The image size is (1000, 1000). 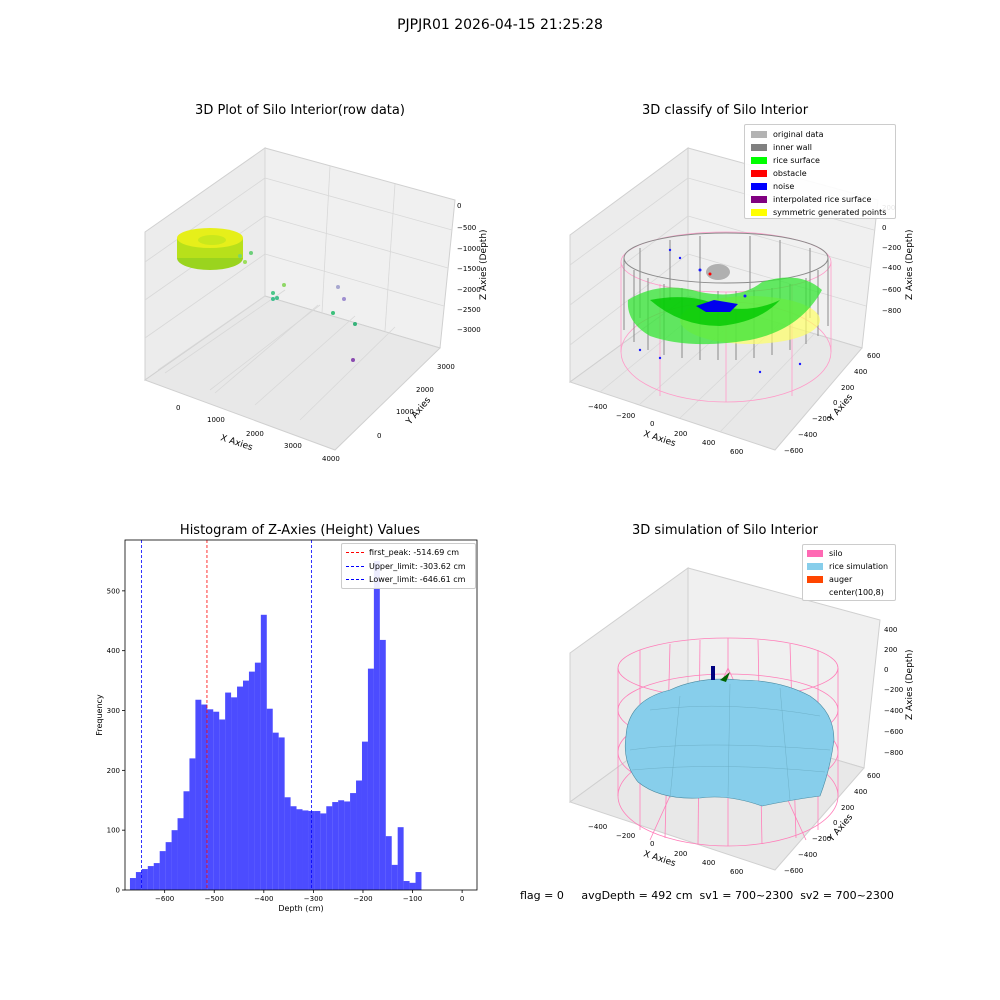 What do you see at coordinates (729, 742) in the screenshot?
I see `simulation-rice-surface` at bounding box center [729, 742].